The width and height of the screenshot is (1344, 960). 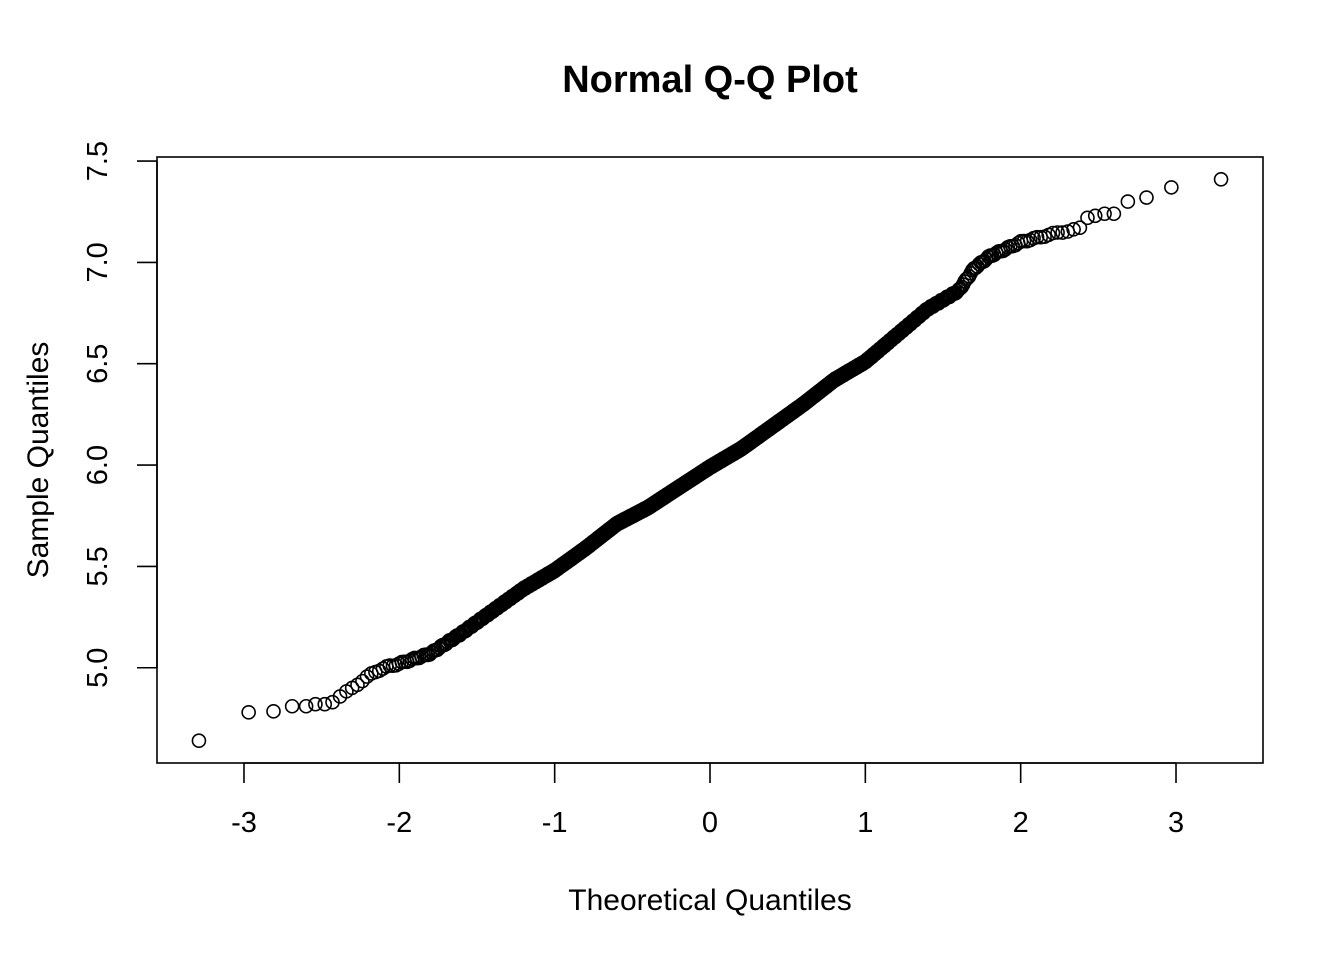 What do you see at coordinates (98, 161) in the screenshot?
I see `y-tick-label: 7.5` at bounding box center [98, 161].